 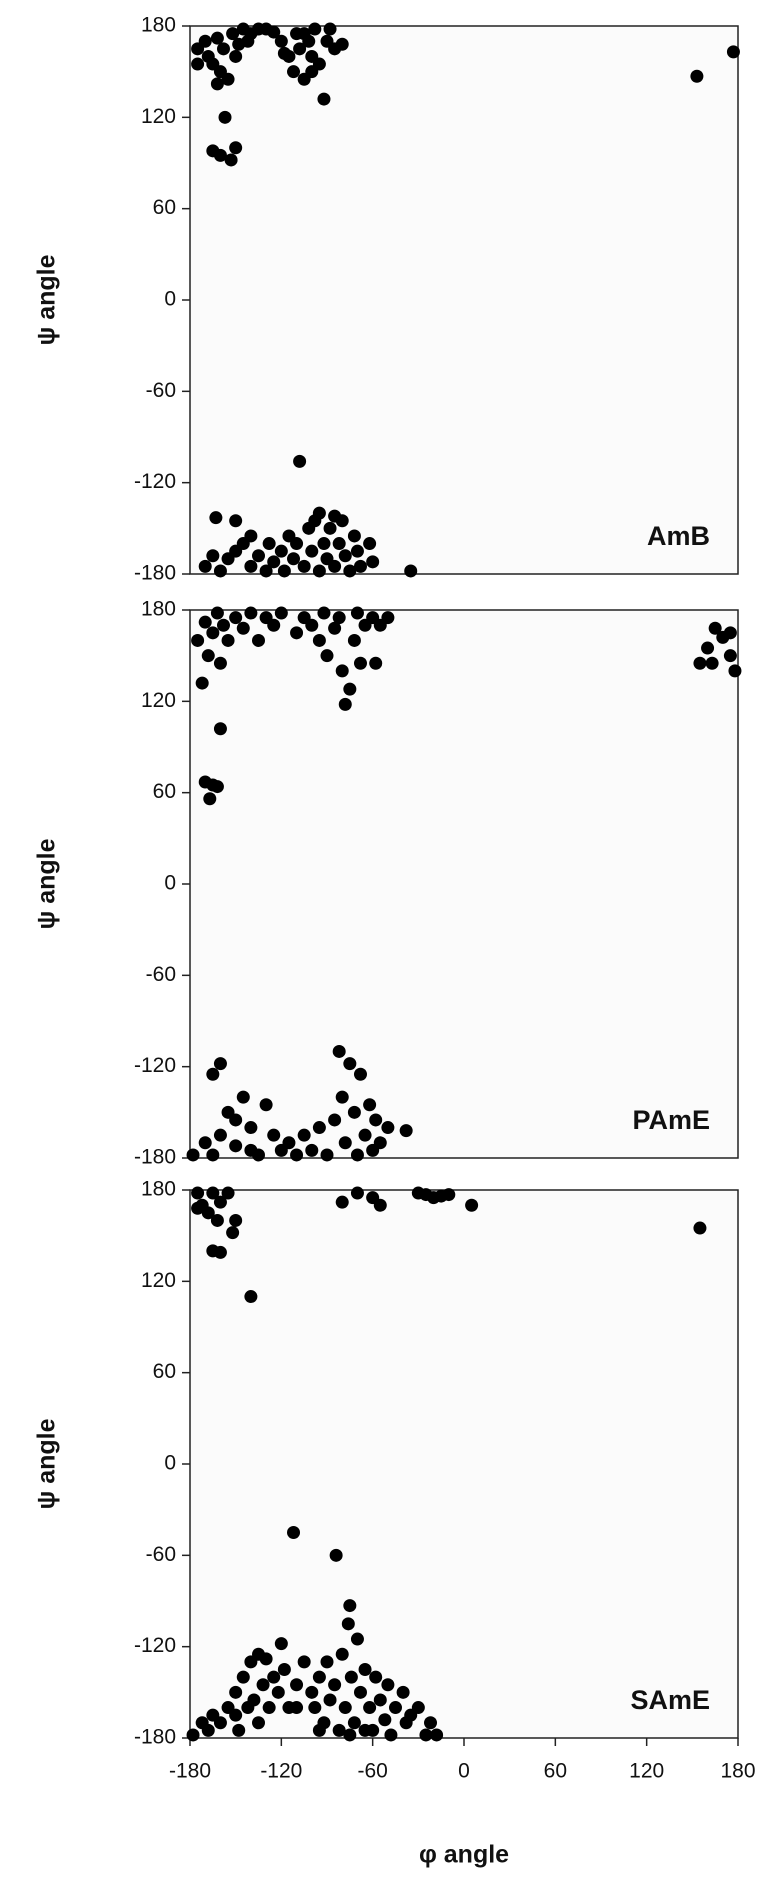 I want to click on x-tick-label: 0, so click(x=464, y=1771).